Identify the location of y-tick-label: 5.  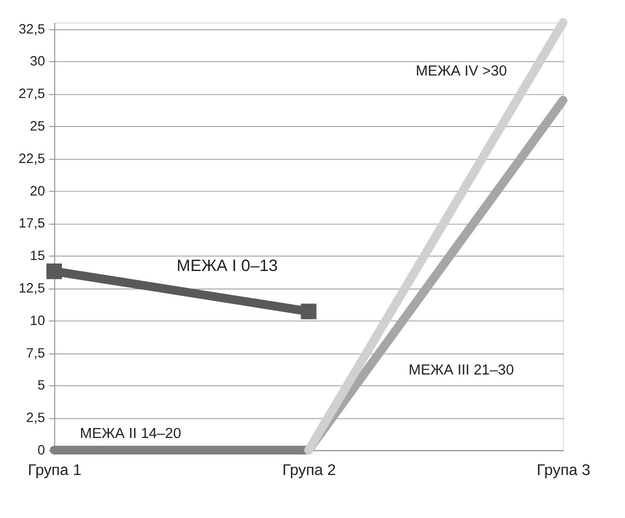
(41, 385).